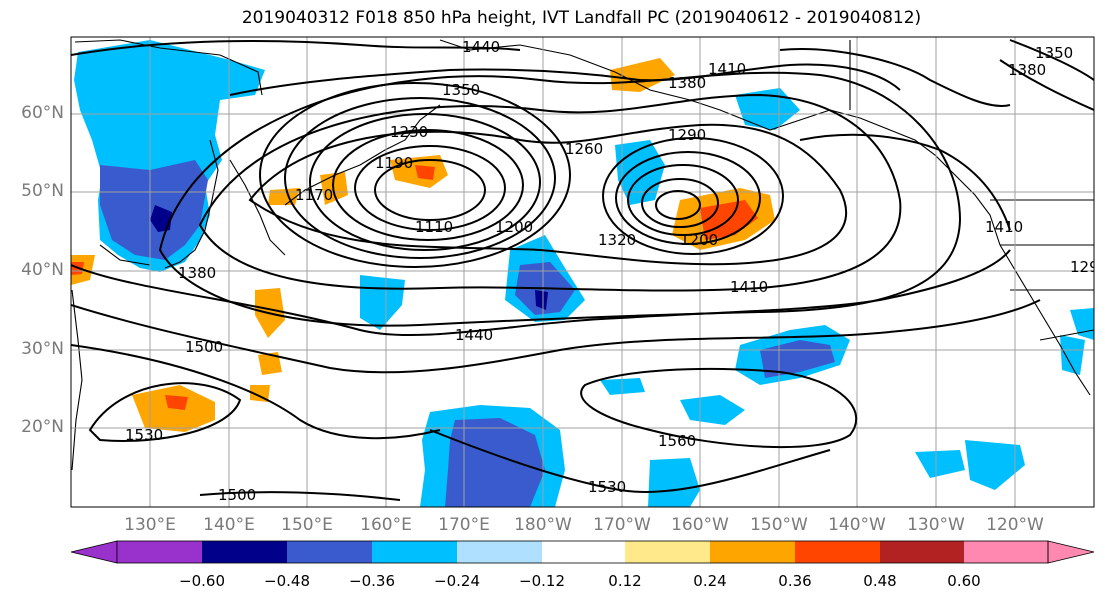 The width and height of the screenshot is (1105, 601). Describe the element at coordinates (42, 113) in the screenshot. I see `lat-label: 60°N` at that location.